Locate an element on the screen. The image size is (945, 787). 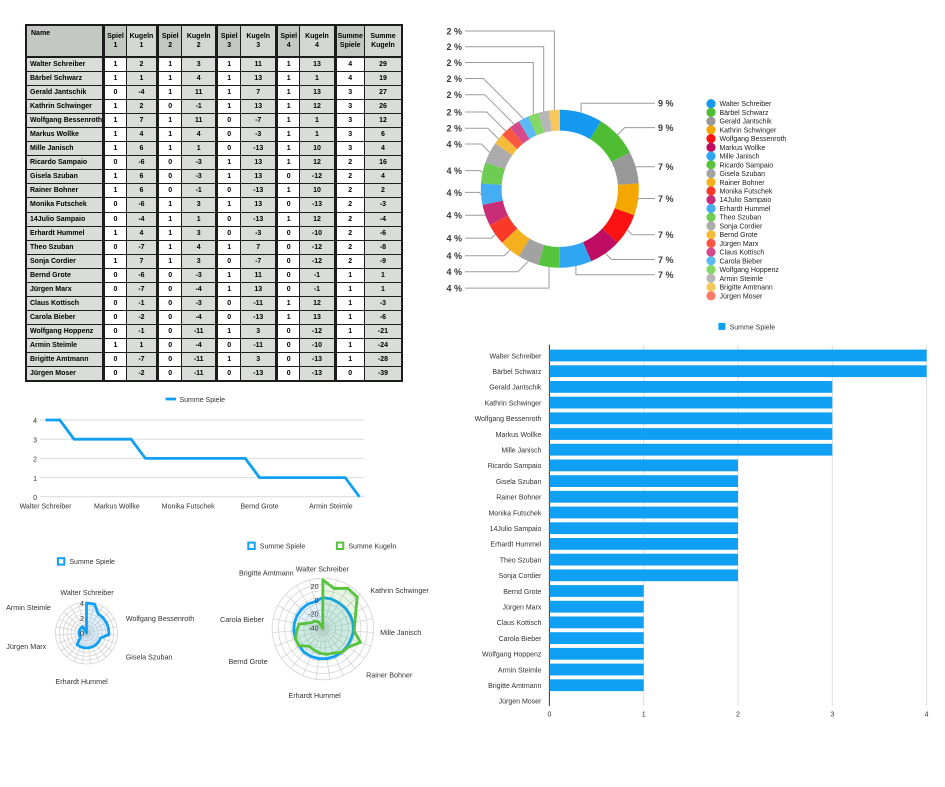
svg-text: Sonja Cordier is located at coordinates (520, 576).